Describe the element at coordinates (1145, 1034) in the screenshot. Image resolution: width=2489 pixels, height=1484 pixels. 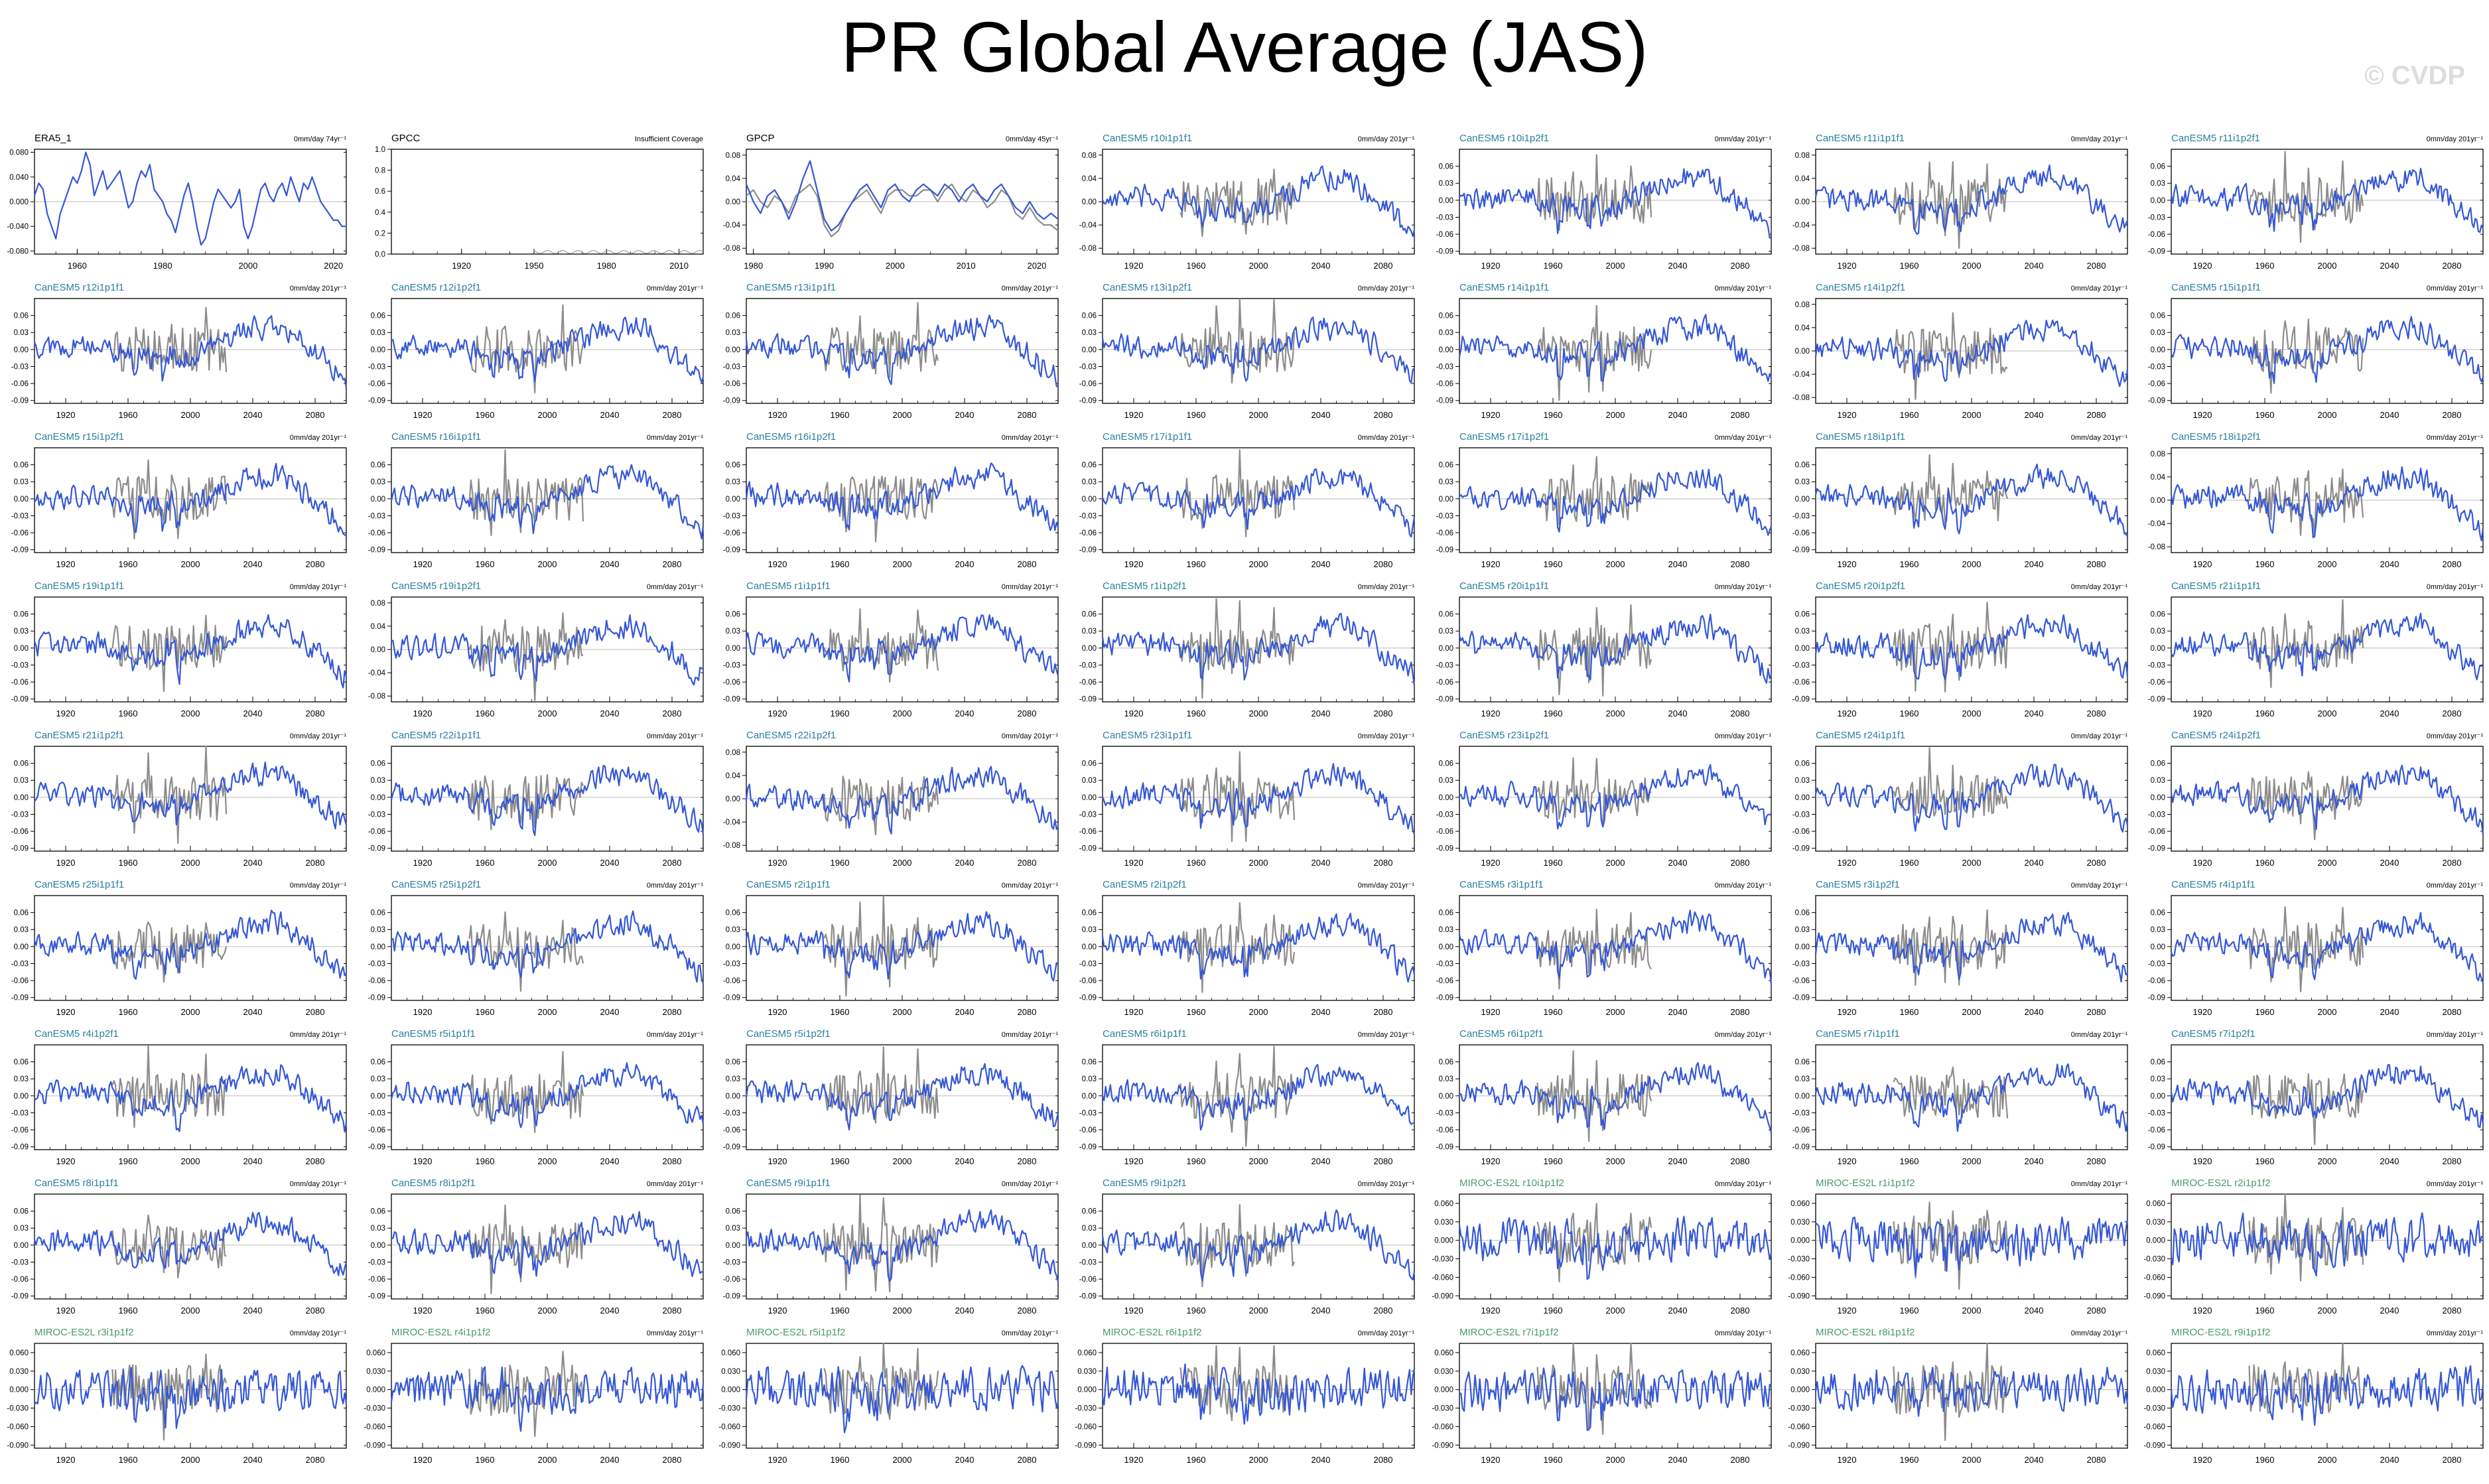
I see `panel-title: CanESM5 r6i1p1f1` at that location.